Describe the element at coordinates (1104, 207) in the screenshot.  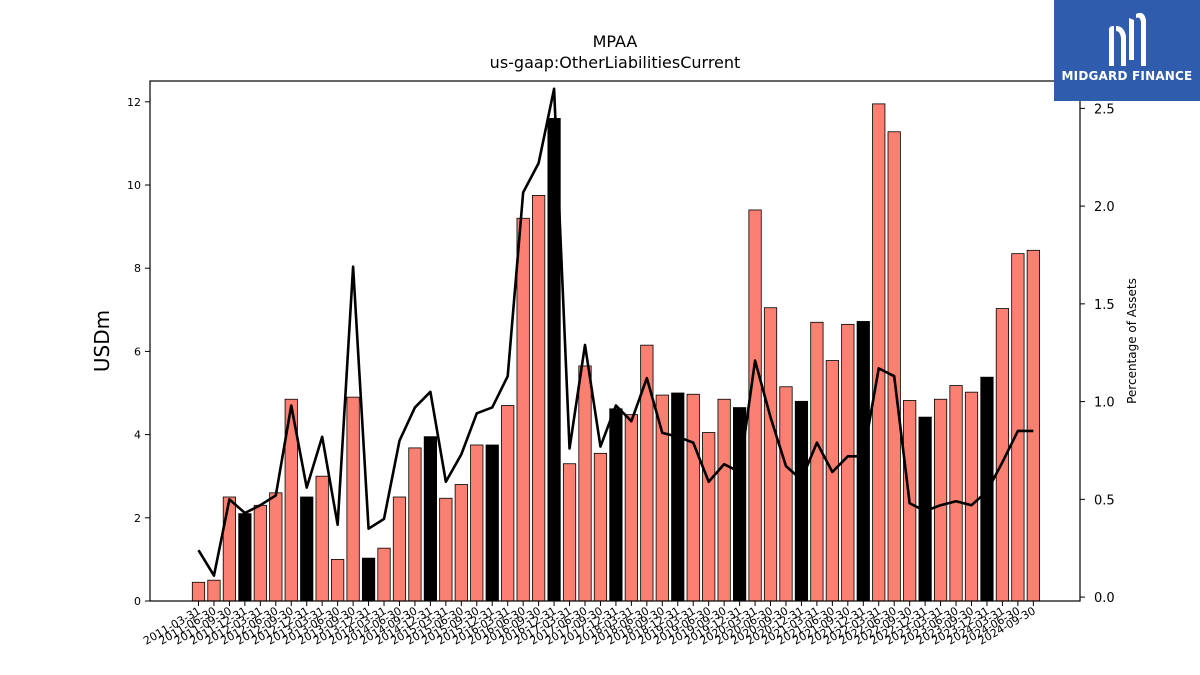
I see `y2-tick-label: 2.0` at that location.